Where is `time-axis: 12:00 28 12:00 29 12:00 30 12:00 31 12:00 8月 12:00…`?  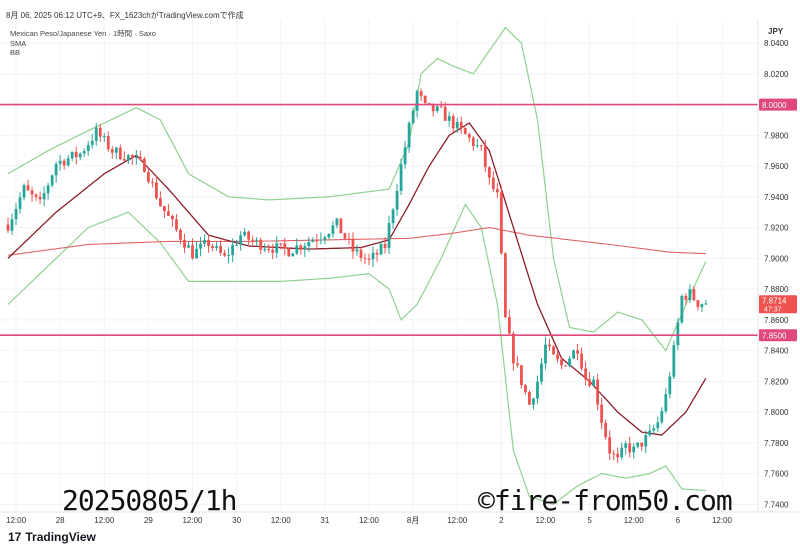
time-axis: 12:00 28 12:00 29 12:00 30 12:00 31 12:00 8月 12:00… is located at coordinates (369, 520).